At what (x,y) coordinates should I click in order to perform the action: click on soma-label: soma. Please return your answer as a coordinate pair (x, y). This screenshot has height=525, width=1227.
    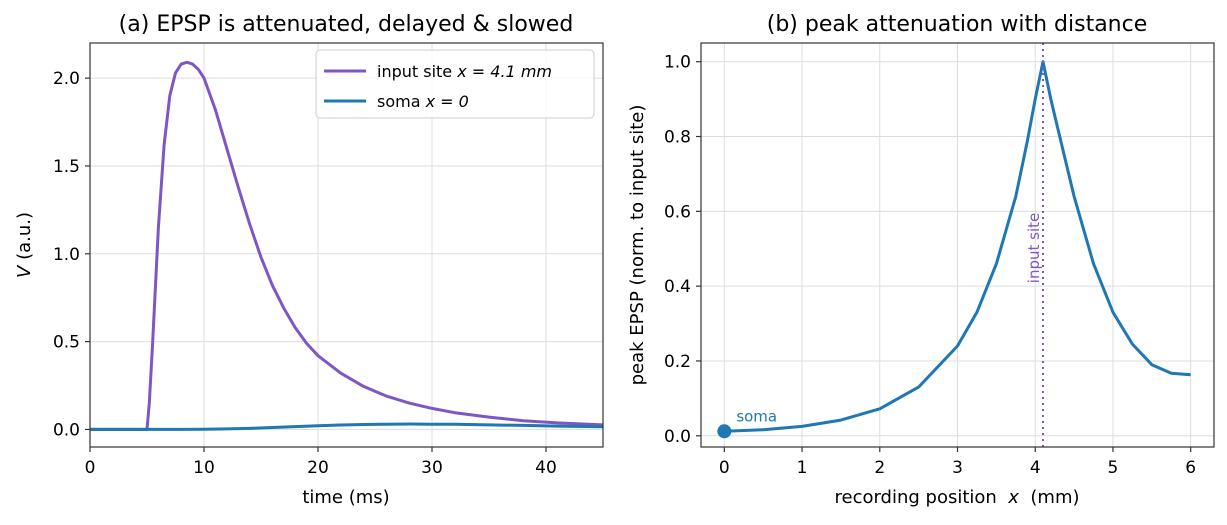
    Looking at the image, I should click on (756, 416).